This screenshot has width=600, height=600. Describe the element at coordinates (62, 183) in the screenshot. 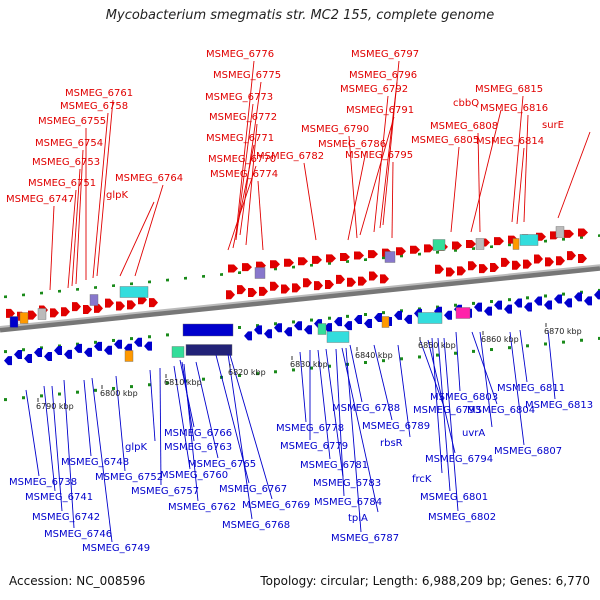

I see `forward-gene-label: MSMEG_6751` at that location.